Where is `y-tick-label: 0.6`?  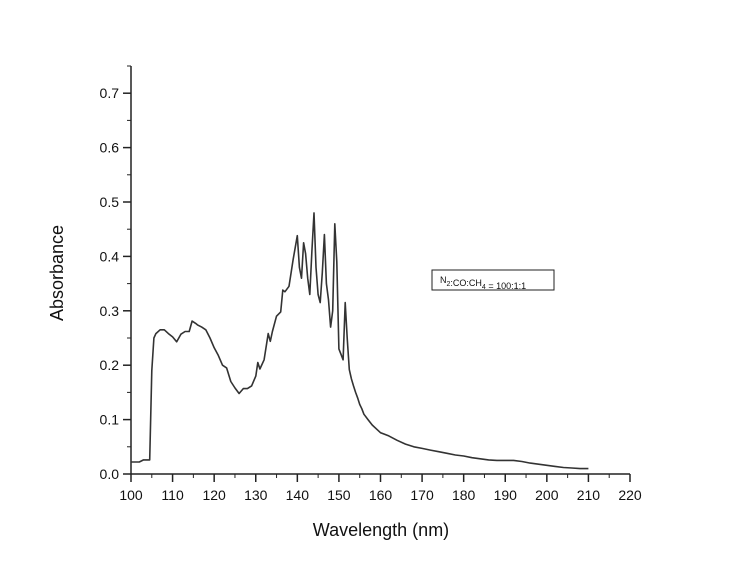 y-tick-label: 0.6 is located at coordinates (110, 148).